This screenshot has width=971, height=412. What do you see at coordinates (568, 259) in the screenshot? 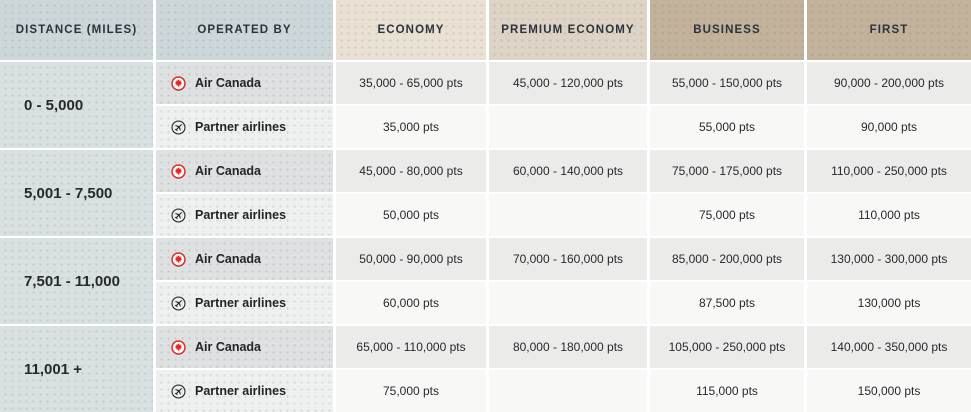
I see `cell-premium-economy: 70,000 - 160,000 pts` at bounding box center [568, 259].